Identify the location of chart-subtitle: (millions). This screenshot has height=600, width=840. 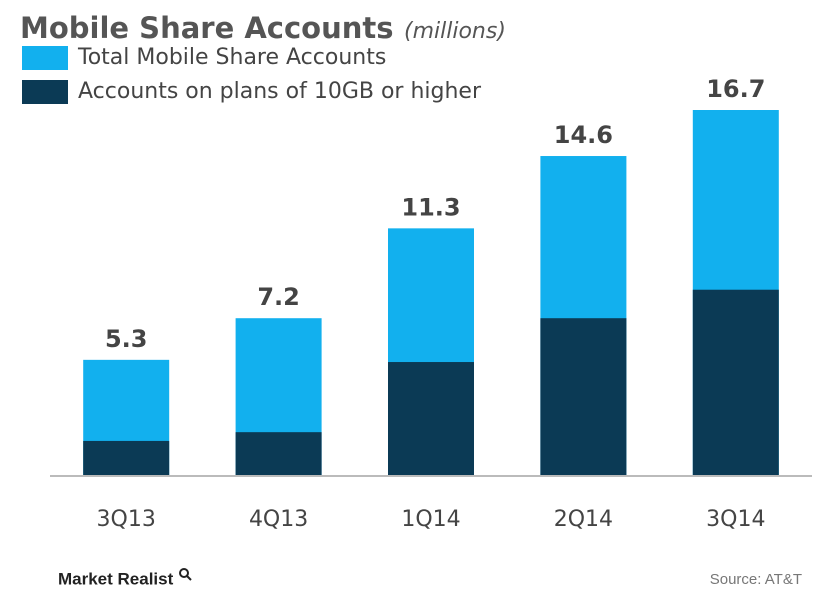
(455, 31).